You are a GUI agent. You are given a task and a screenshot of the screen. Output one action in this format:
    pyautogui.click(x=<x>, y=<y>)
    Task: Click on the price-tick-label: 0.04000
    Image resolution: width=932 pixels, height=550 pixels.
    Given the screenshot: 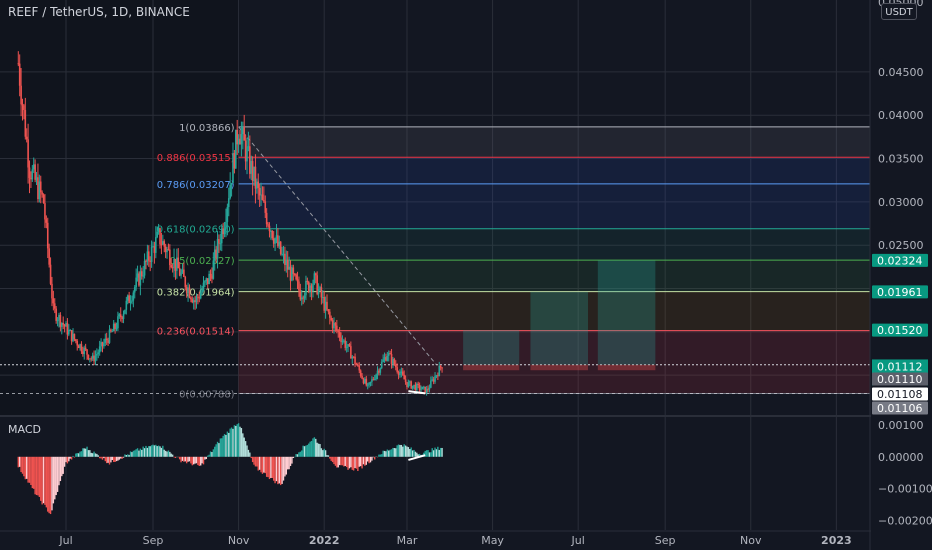 What is the action you would take?
    pyautogui.click(x=901, y=115)
    